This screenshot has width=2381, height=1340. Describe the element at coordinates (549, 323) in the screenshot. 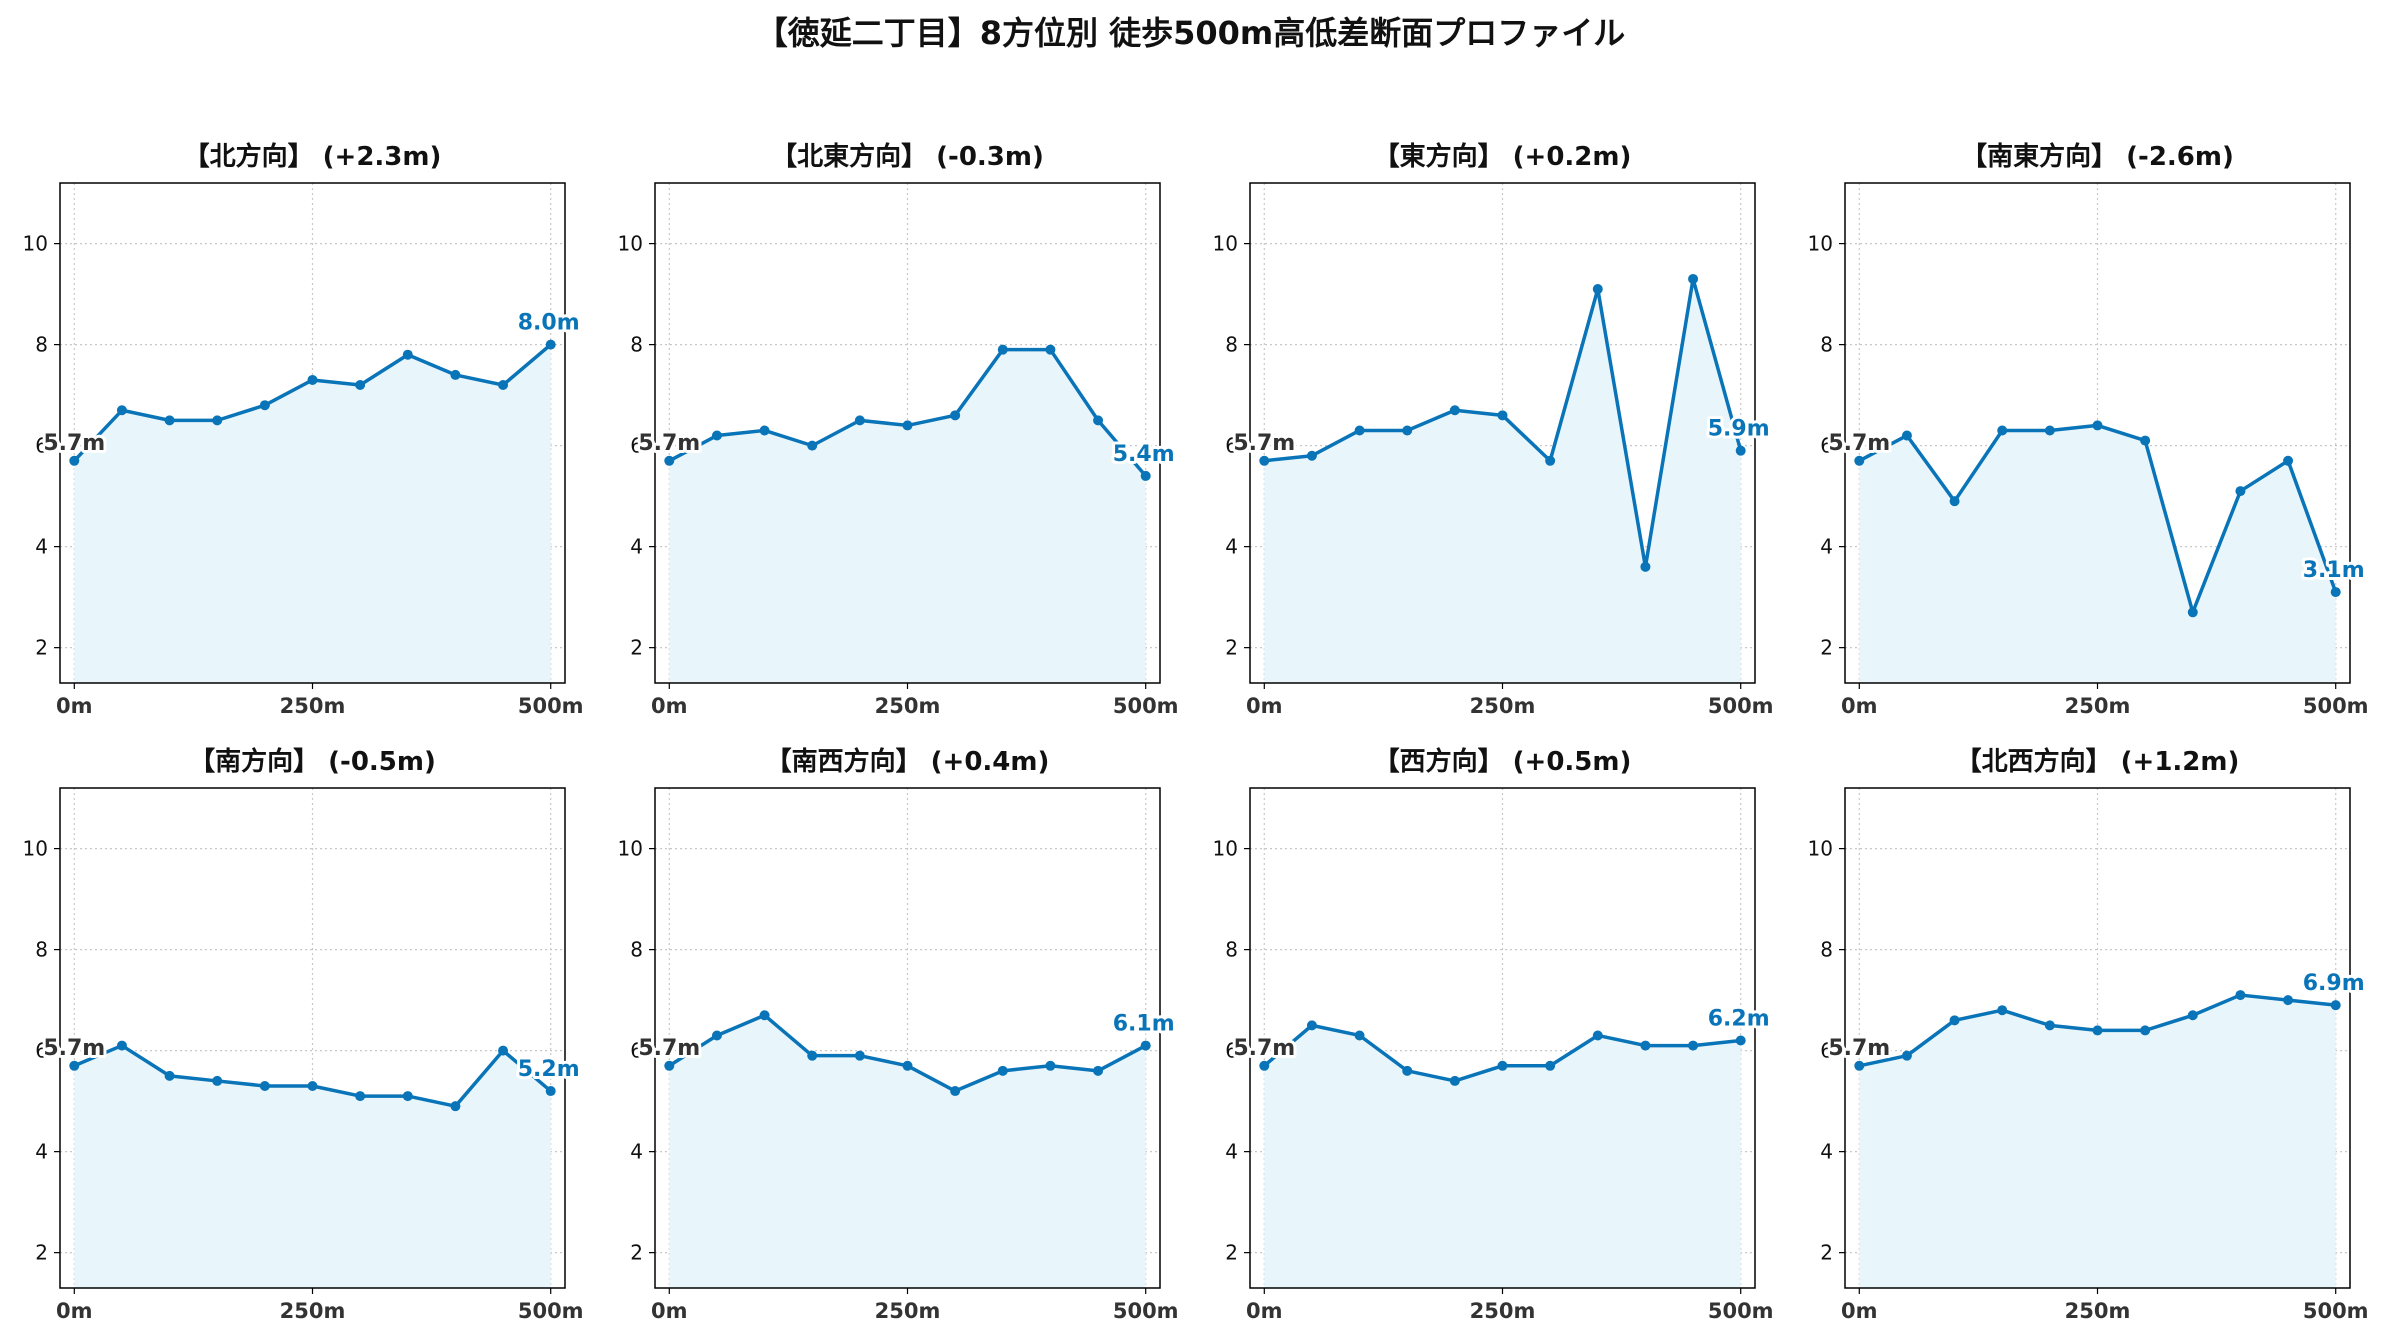

I see `end-value-label: 8.0m` at that location.